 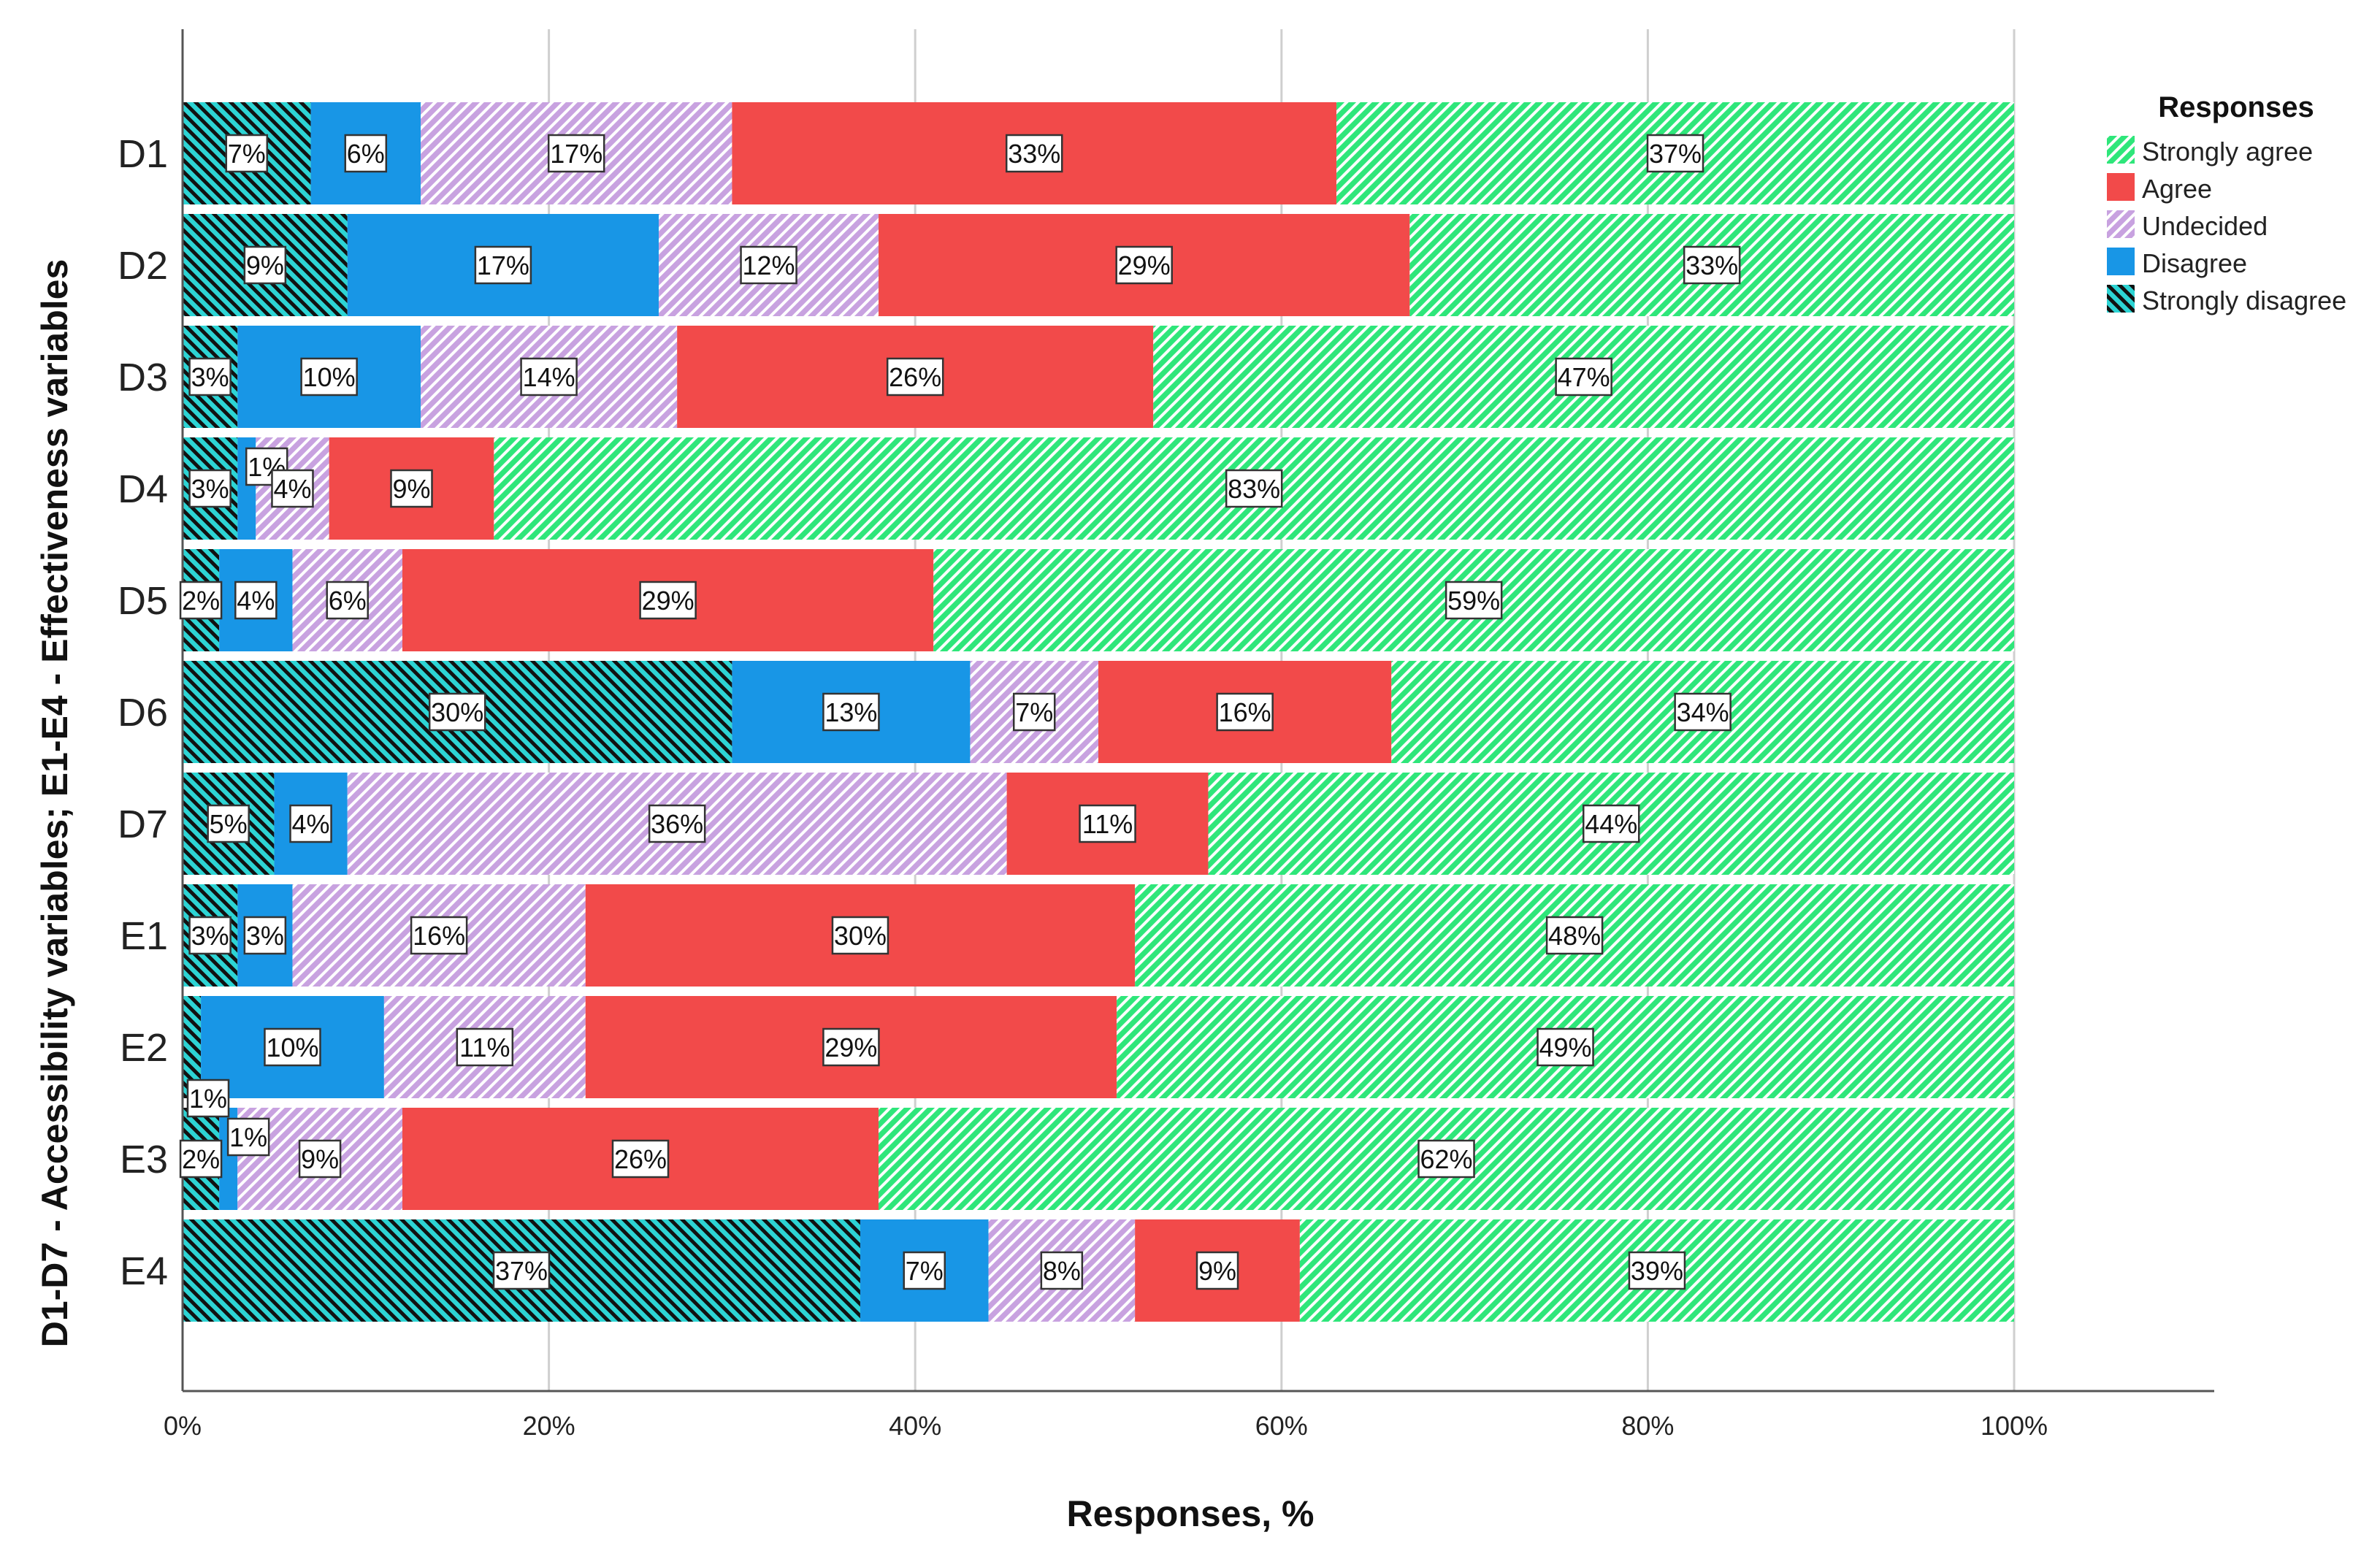 I want to click on data-label: 48%, so click(x=1575, y=935).